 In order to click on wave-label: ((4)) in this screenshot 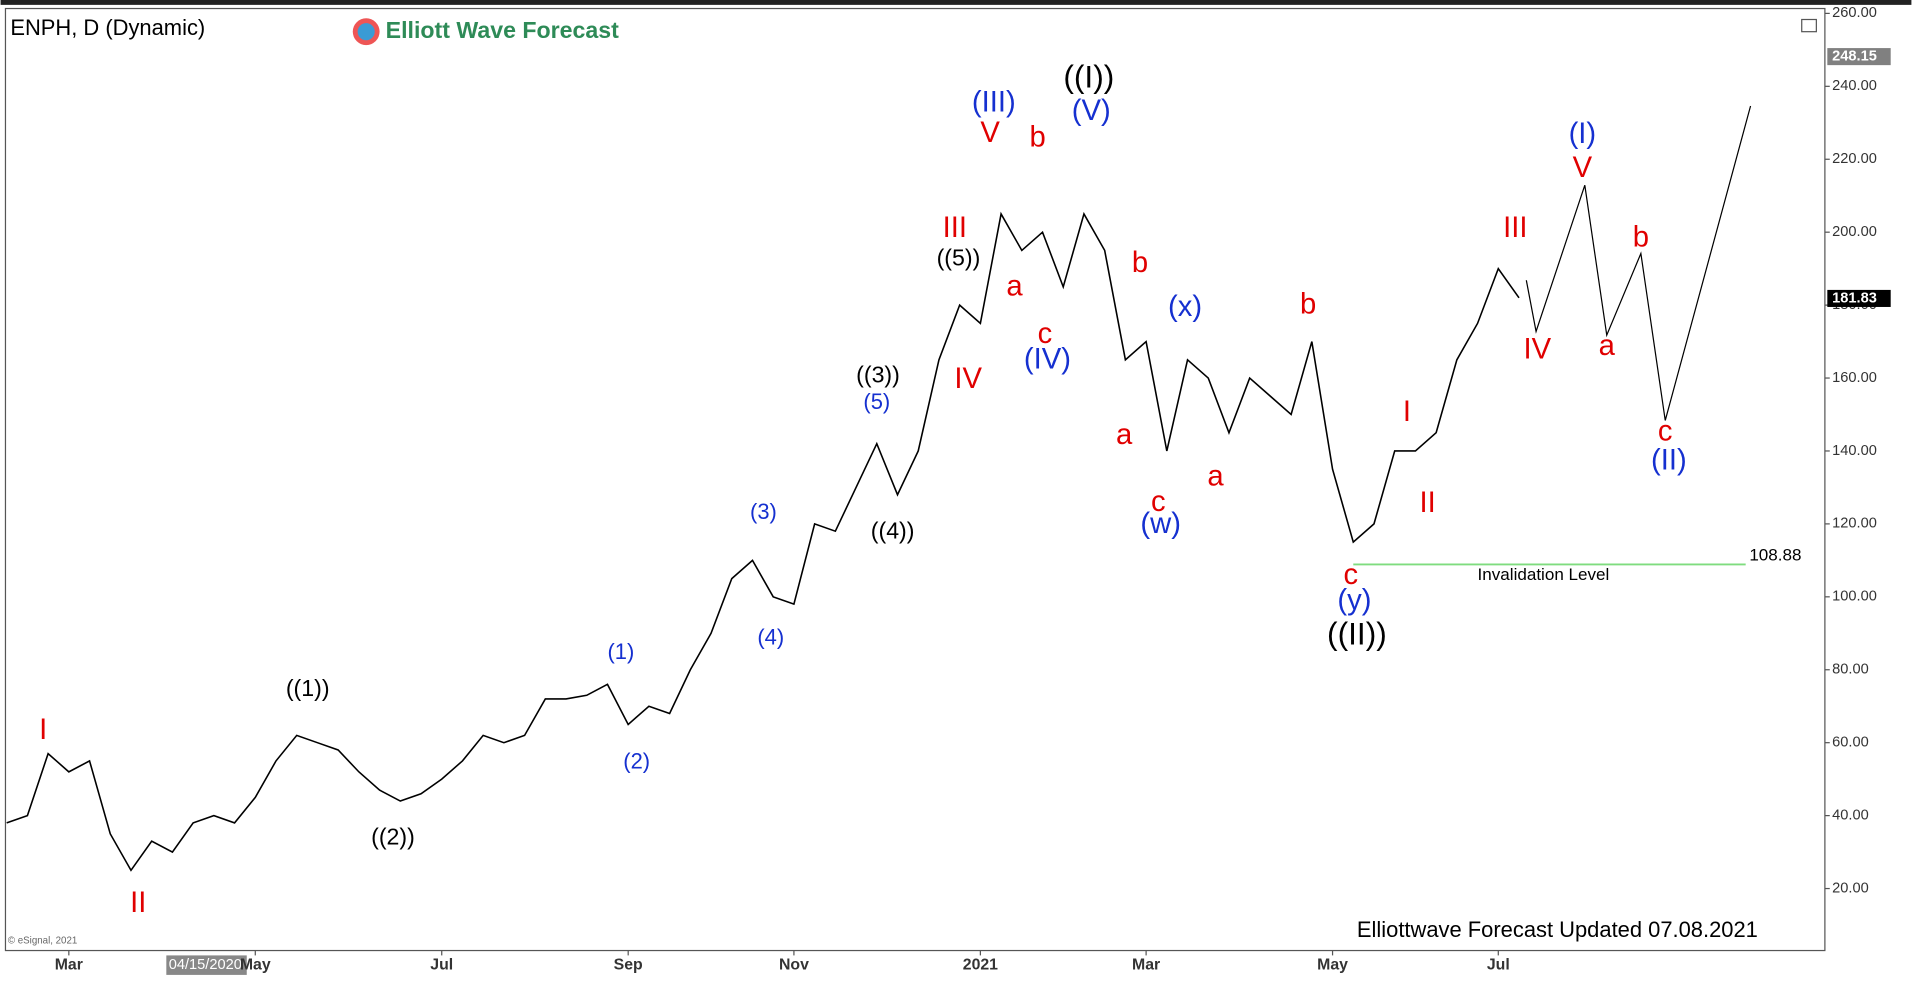, I will do `click(893, 531)`.